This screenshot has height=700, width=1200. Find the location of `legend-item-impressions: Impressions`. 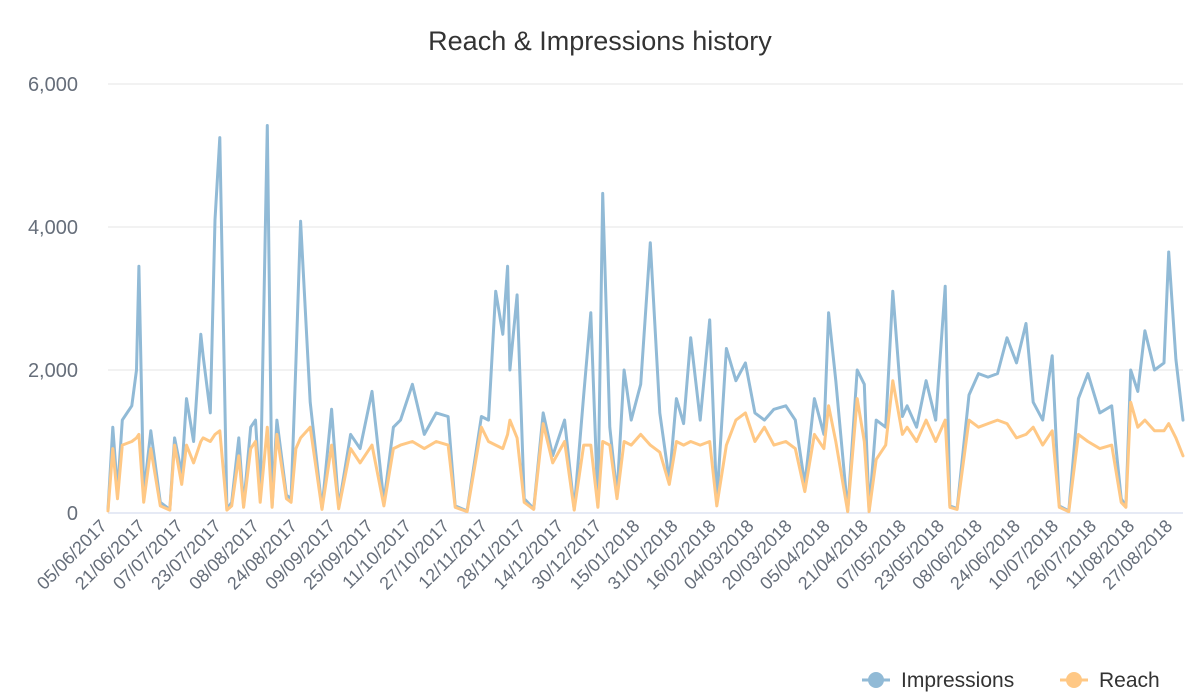

legend-item-impressions: Impressions is located at coordinates (938, 680).